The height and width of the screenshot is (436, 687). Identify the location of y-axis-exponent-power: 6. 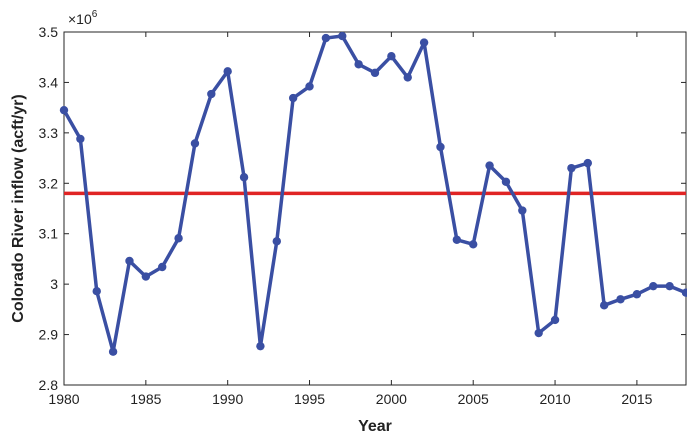
(95, 14).